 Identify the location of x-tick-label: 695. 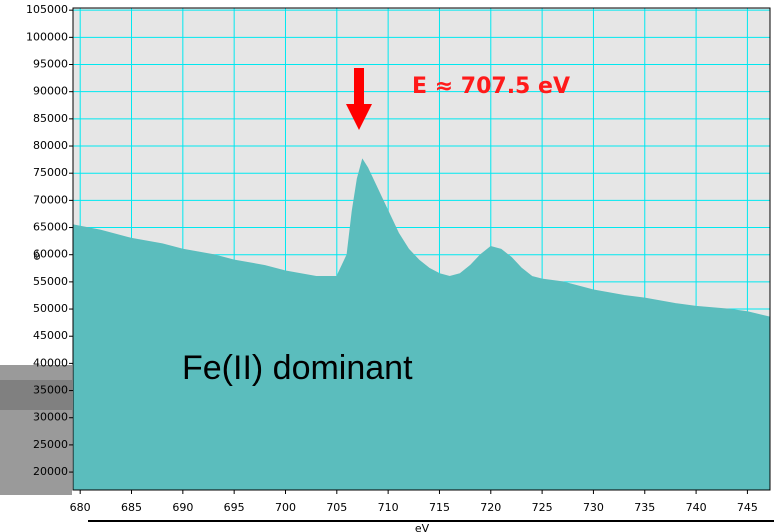
(234, 507).